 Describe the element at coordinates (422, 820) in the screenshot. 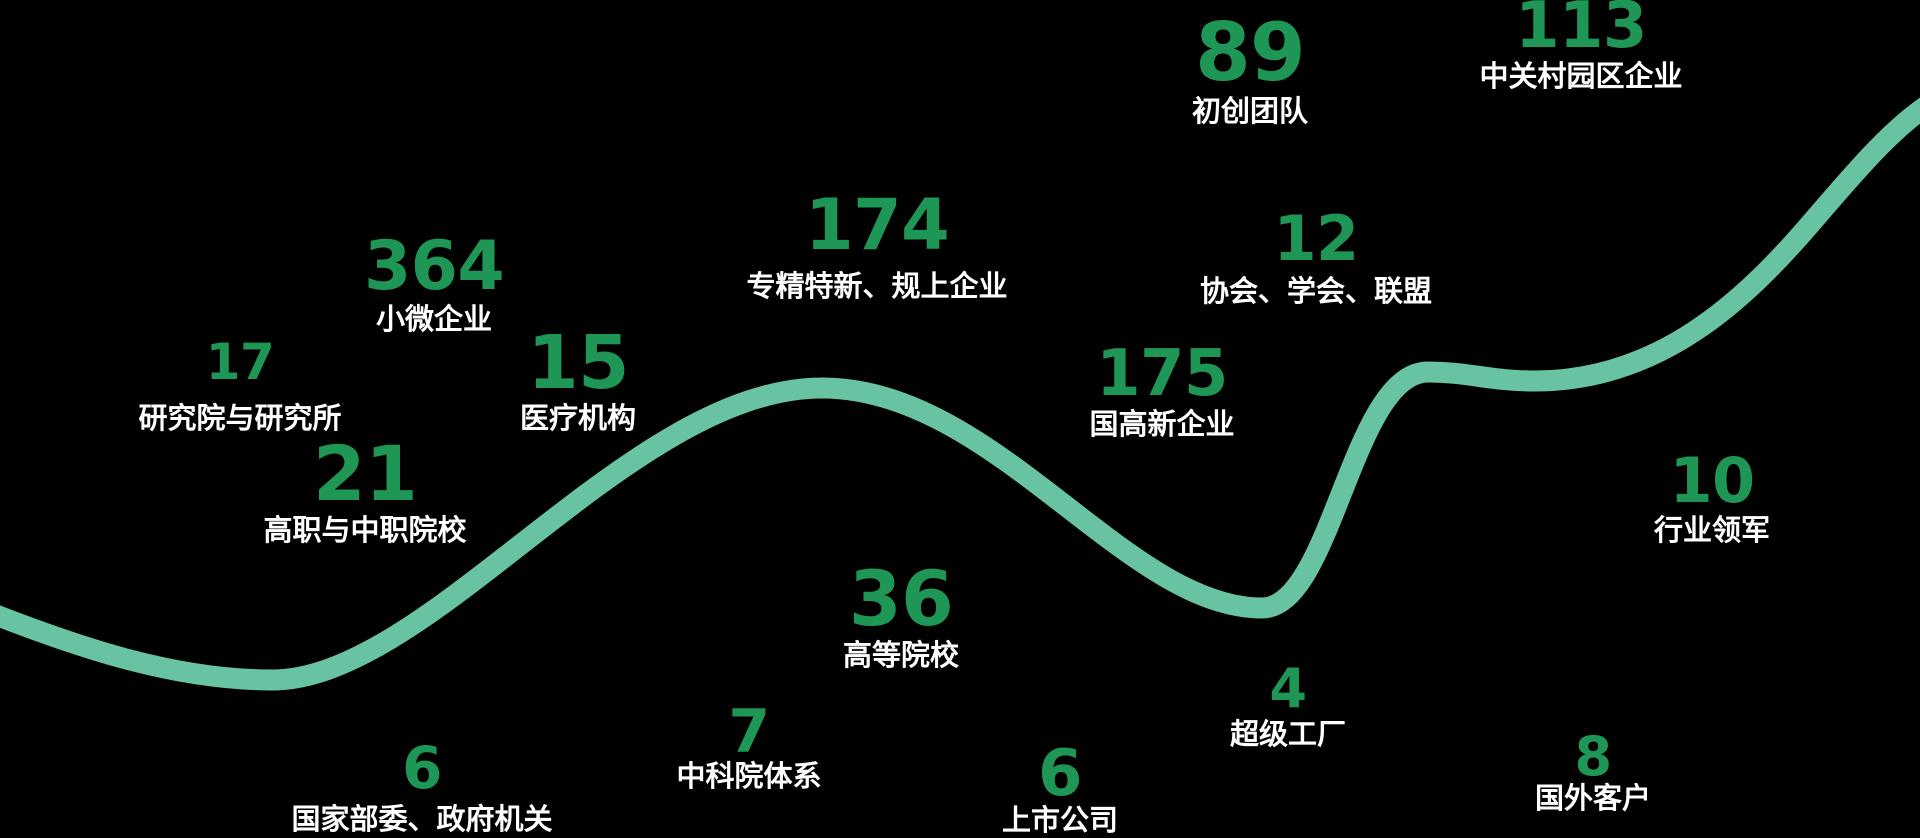

I see `stat-label: 国家部委、政府机关` at that location.